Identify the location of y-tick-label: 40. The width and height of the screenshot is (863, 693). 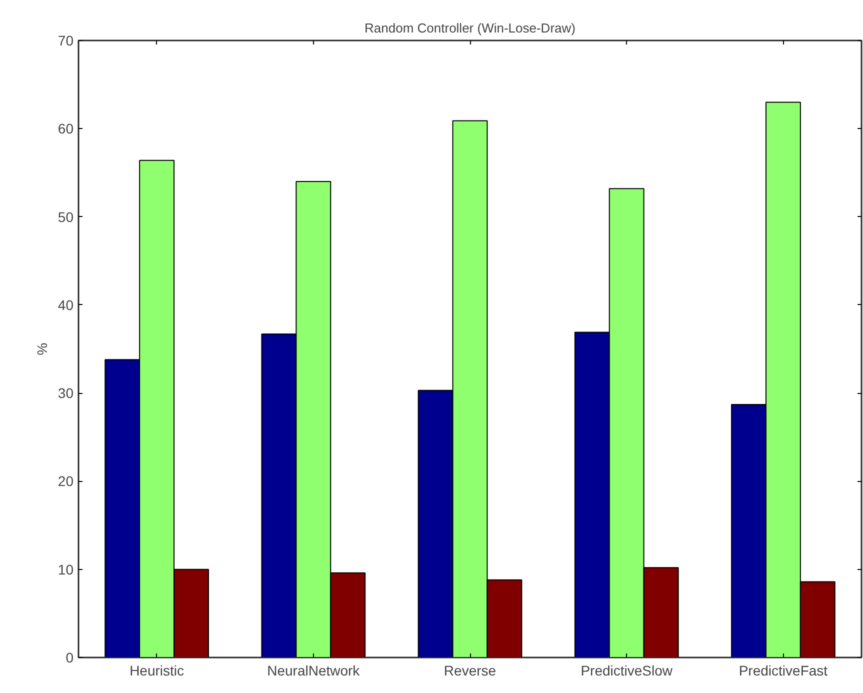
(66, 304).